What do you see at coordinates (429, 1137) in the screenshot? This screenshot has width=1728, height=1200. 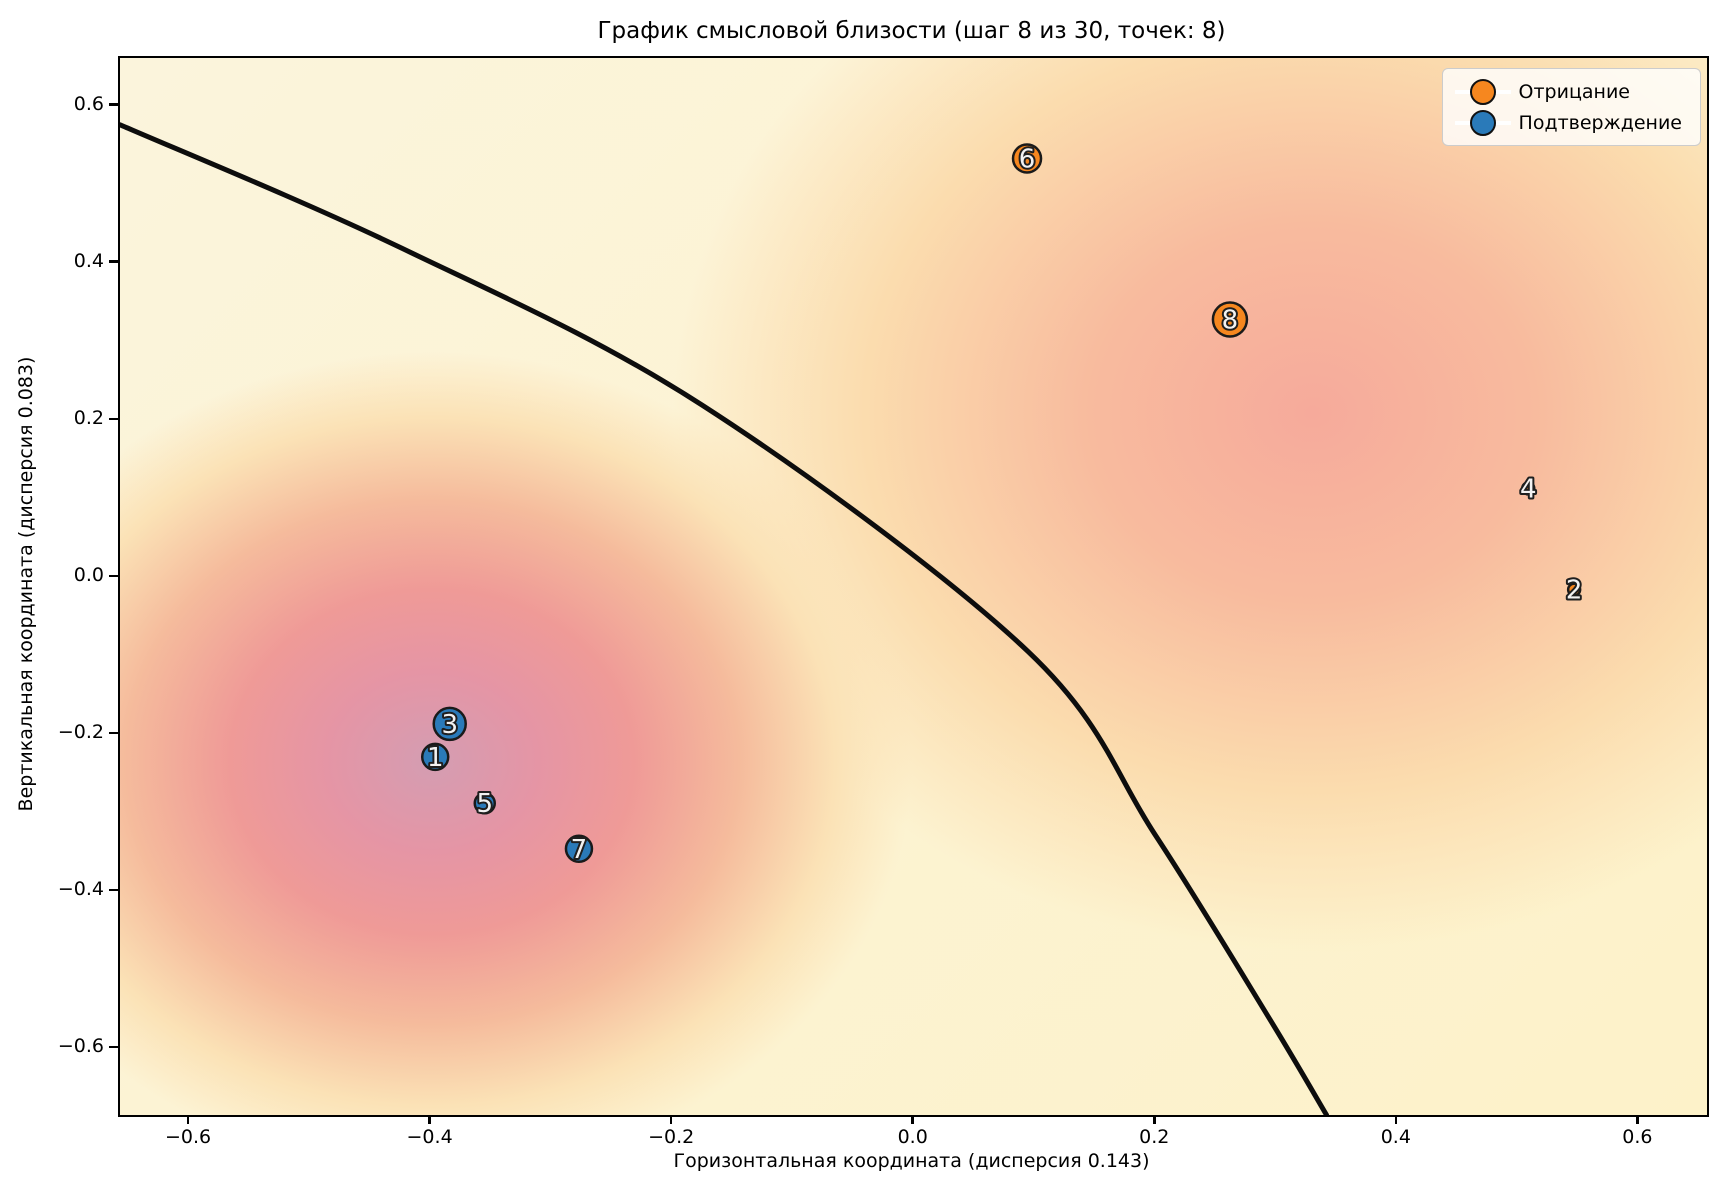 I see `x-tick-label: −0.4` at bounding box center [429, 1137].